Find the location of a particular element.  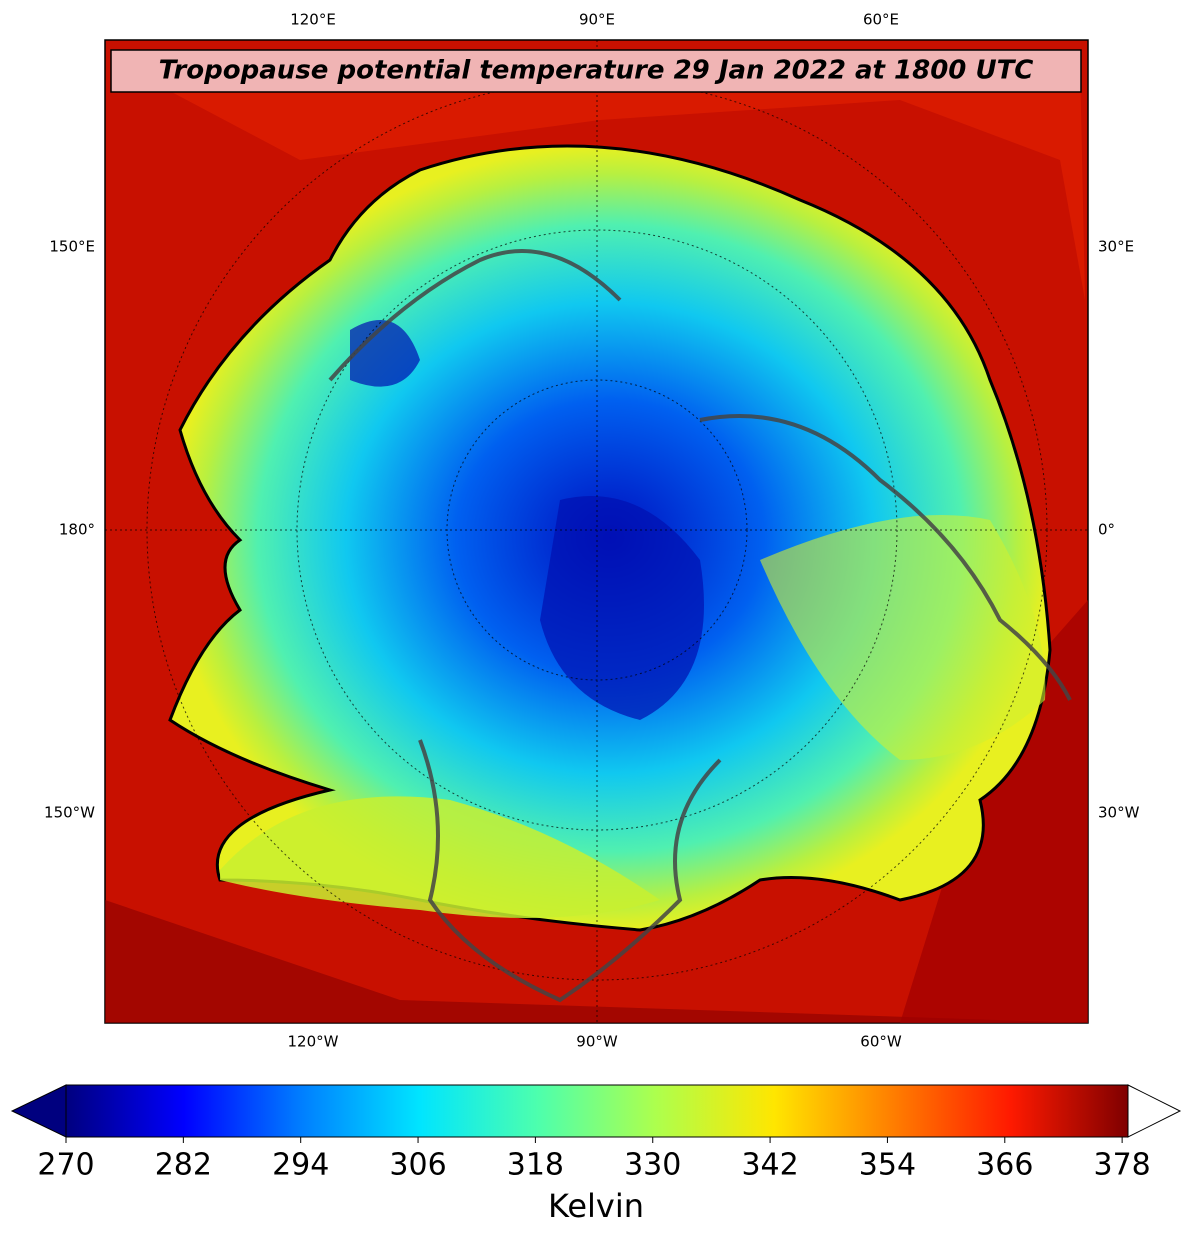

lon-label: 180° is located at coordinates (77, 530).